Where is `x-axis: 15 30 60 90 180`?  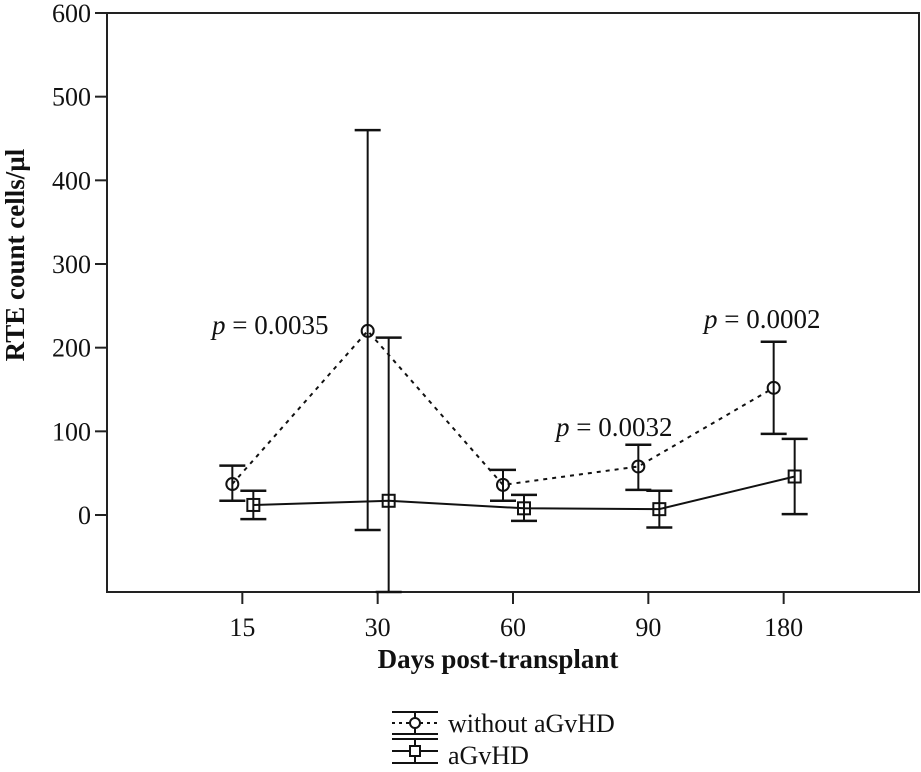 x-axis: 15 30 60 90 180 is located at coordinates (516, 617).